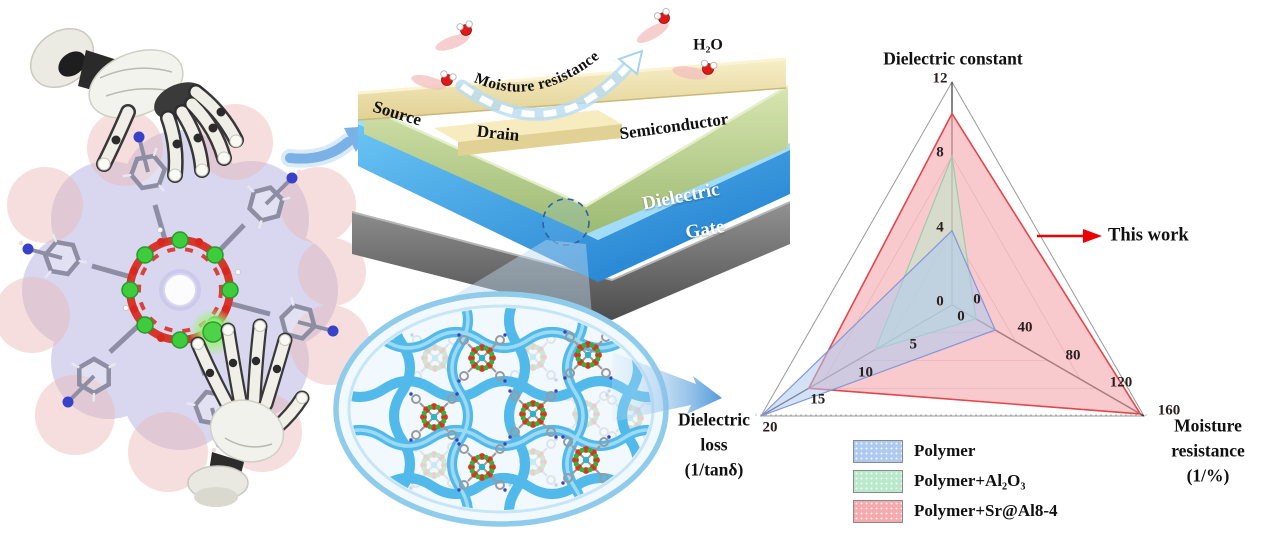 The height and width of the screenshot is (535, 1268). Describe the element at coordinates (667, 387) in the screenshot. I see `flow-arrow-bottom` at that location.